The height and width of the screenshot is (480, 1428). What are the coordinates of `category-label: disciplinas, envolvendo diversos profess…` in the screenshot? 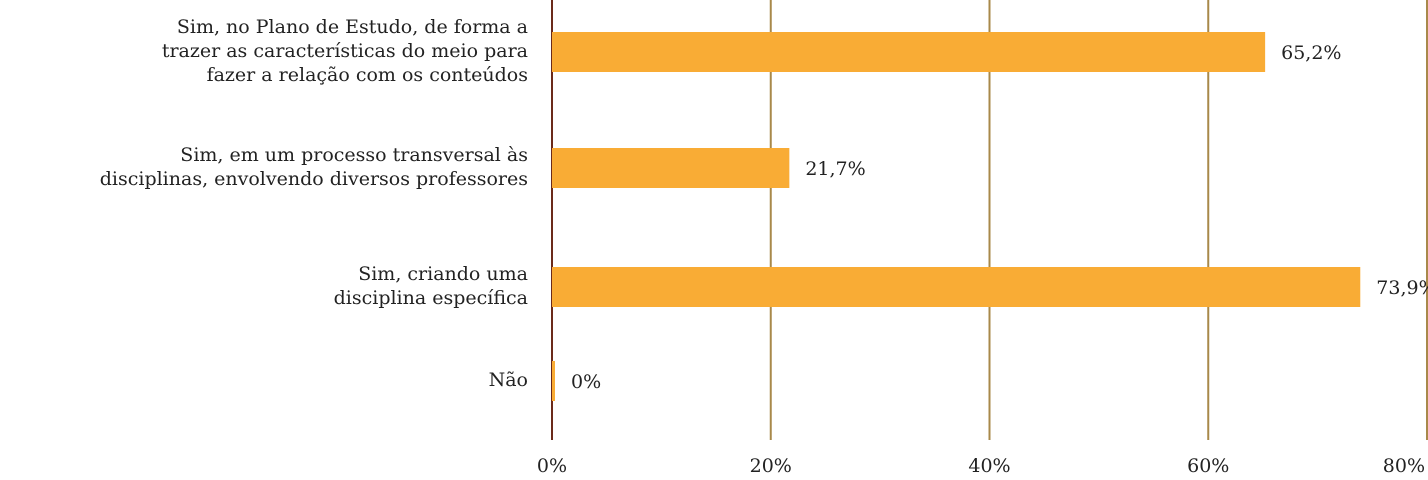 It's located at (314, 179).